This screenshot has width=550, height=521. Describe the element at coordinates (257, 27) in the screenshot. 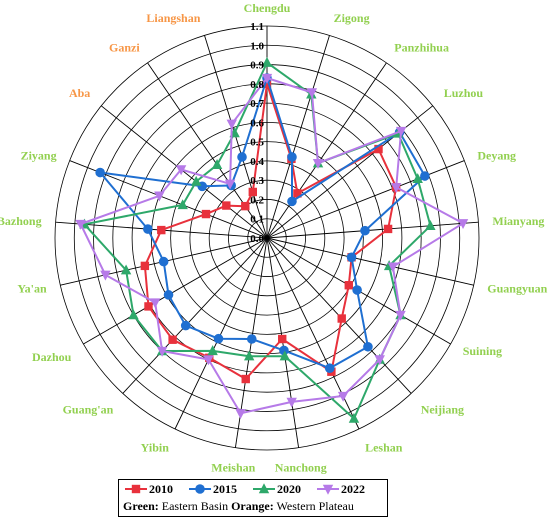

I see `tick-label: 1.1` at that location.